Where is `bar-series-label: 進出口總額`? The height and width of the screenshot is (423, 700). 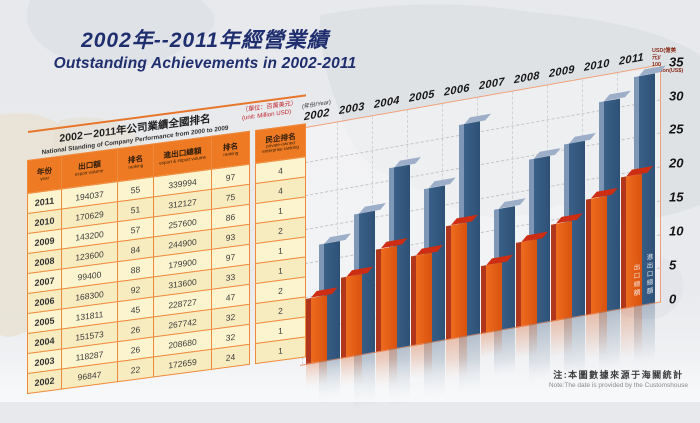 bar-series-label: 進出口總額 is located at coordinates (648, 274).